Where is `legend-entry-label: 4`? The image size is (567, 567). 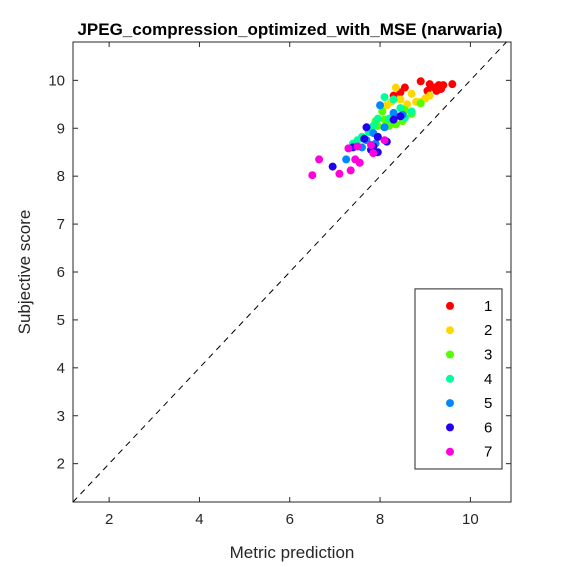 legend-entry-label: 4 is located at coordinates (488, 379).